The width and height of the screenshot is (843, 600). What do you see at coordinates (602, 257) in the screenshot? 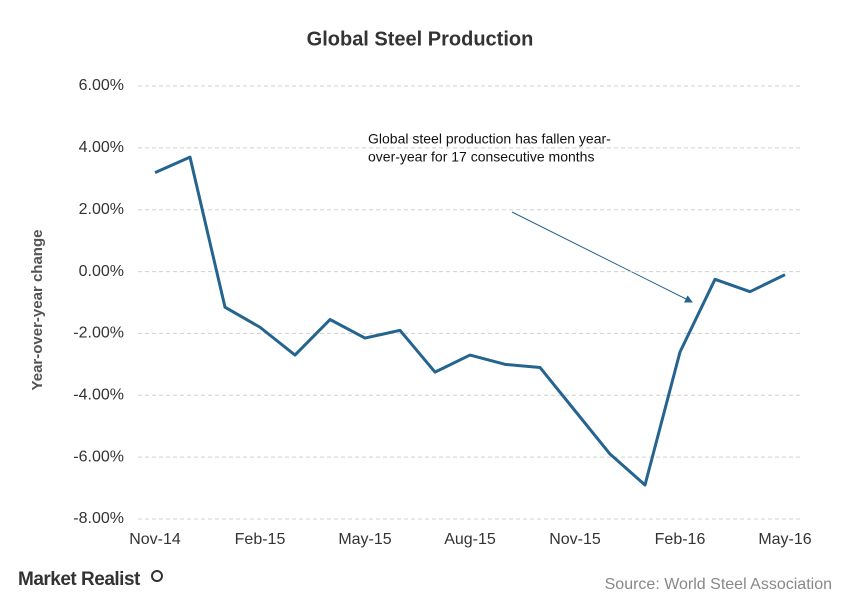
I see `annotation-arrow` at bounding box center [602, 257].